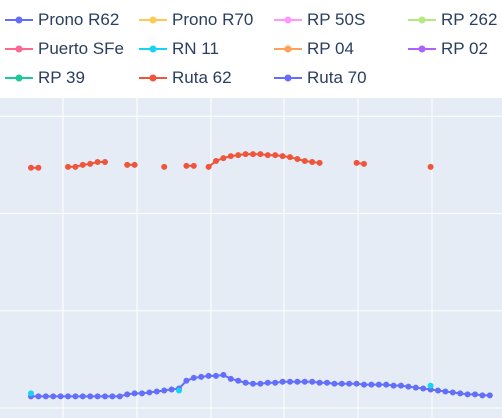 The width and height of the screenshot is (502, 418). Describe the element at coordinates (178, 49) in the screenshot. I see `legend-item: RN 11` at that location.